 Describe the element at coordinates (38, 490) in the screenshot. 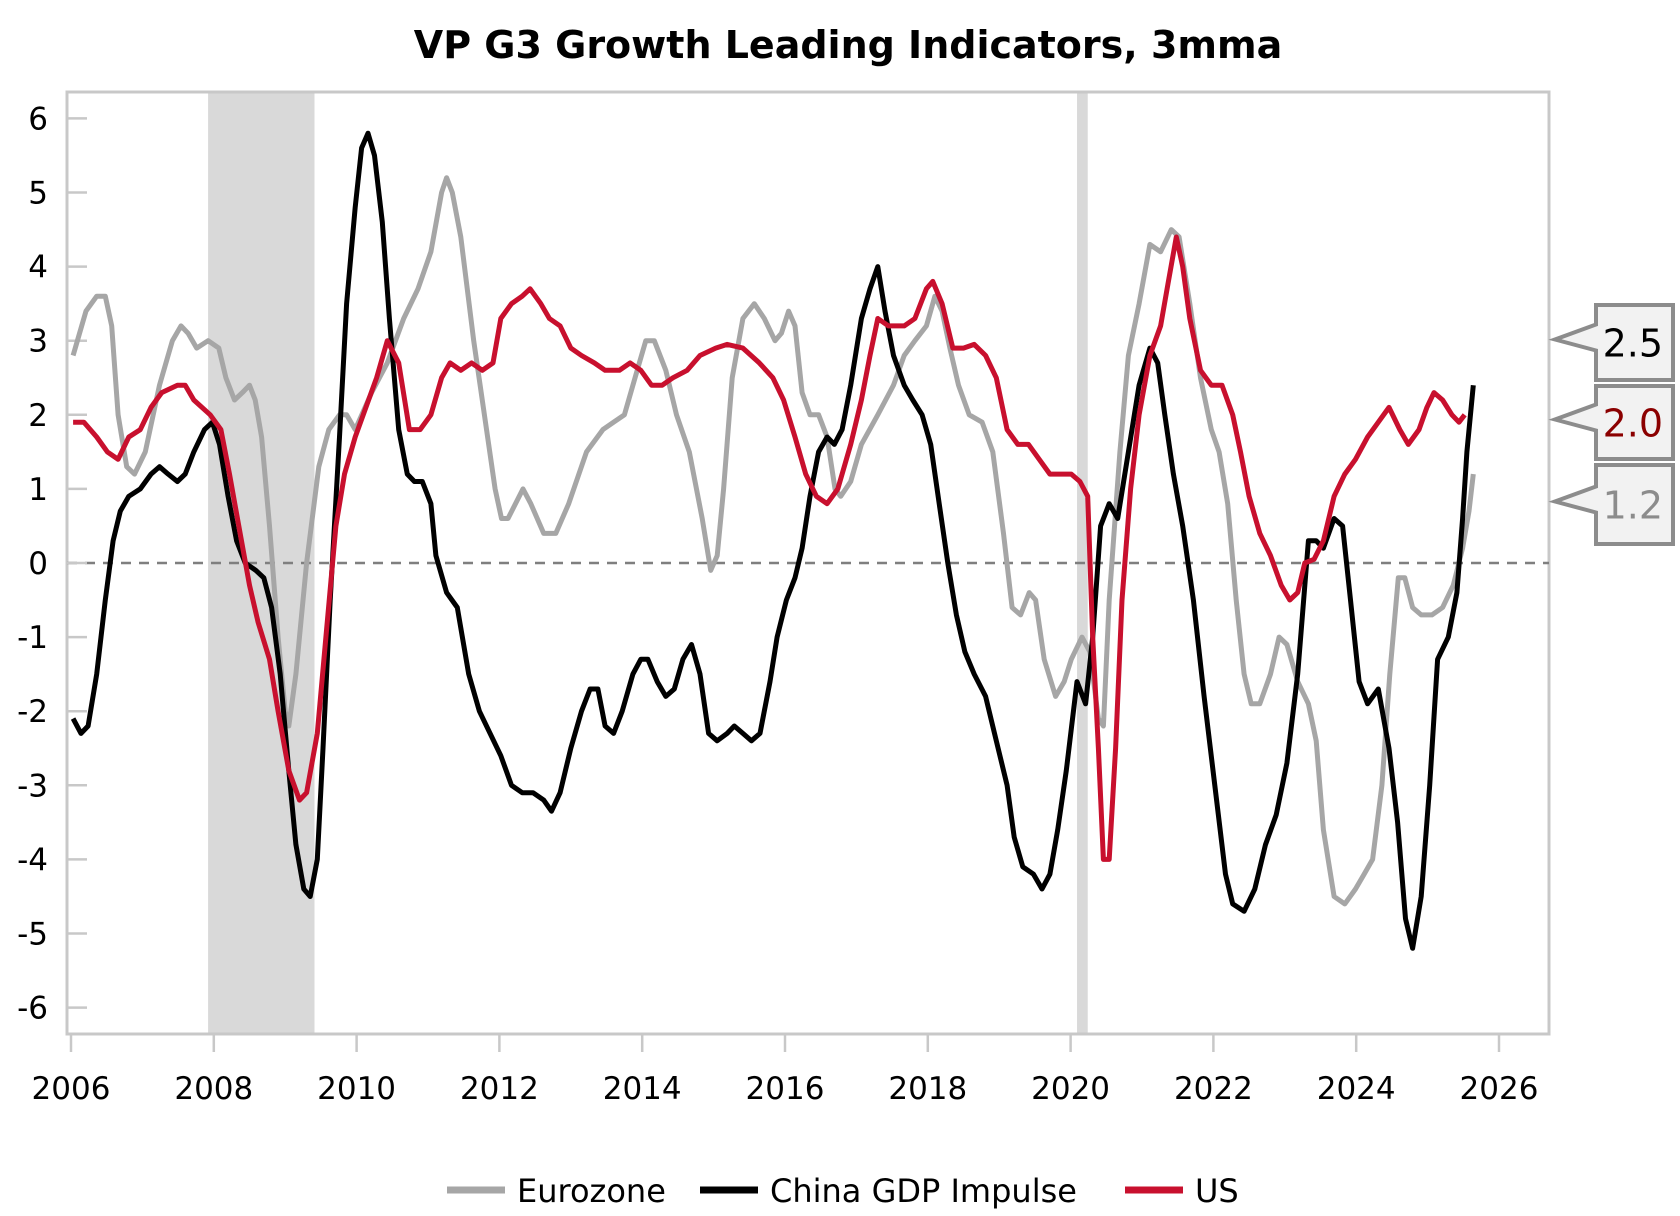

I see `y-tick-label: 1` at that location.